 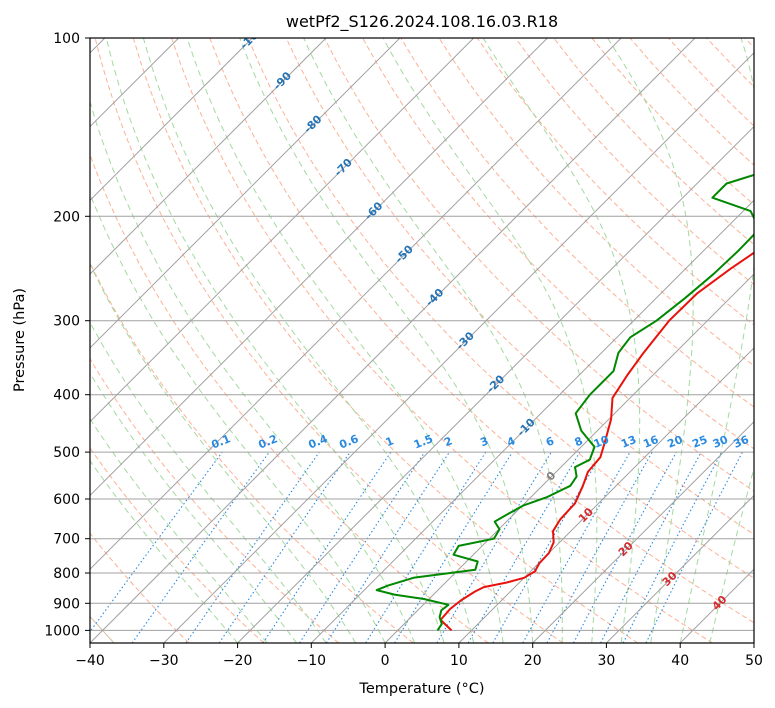 What do you see at coordinates (66, 39) in the screenshot?
I see `y-tick-label: 100` at bounding box center [66, 39].